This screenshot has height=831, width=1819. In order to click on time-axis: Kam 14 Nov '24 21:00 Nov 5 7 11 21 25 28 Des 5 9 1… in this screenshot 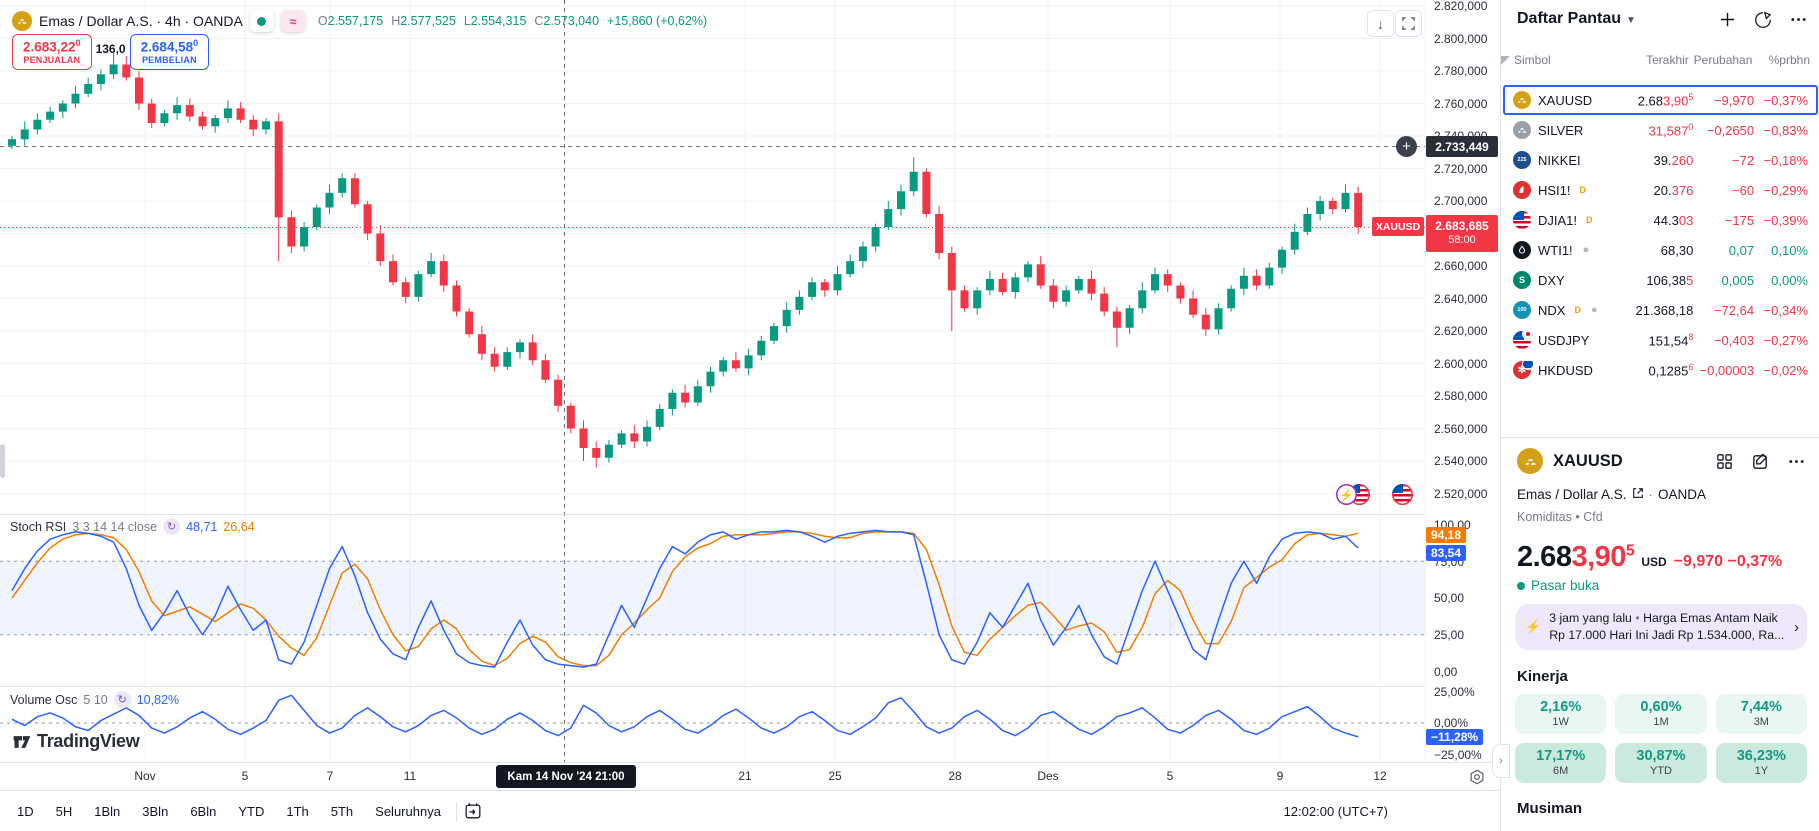, I will do `click(750, 776)`.